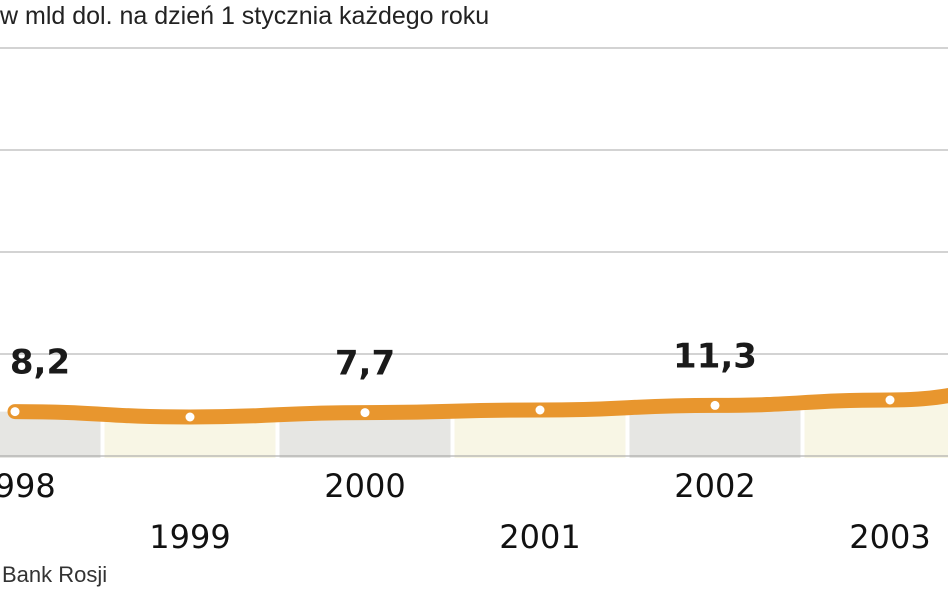  What do you see at coordinates (40, 363) in the screenshot?
I see `data-label: 8,2` at bounding box center [40, 363].